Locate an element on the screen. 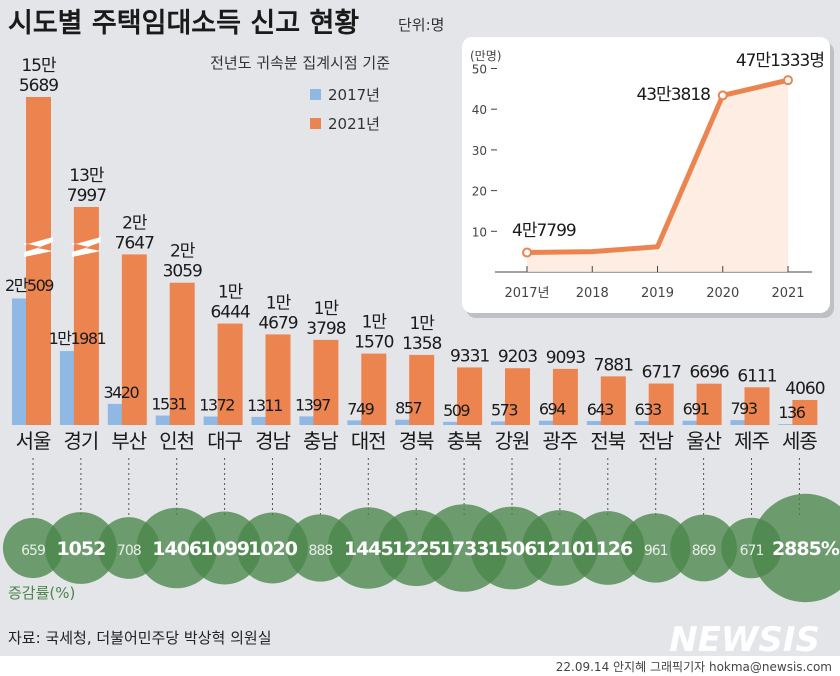  credit-text: 22.09.14 안지혜 그래픽기자 hokma@newsis.com is located at coordinates (694, 667).